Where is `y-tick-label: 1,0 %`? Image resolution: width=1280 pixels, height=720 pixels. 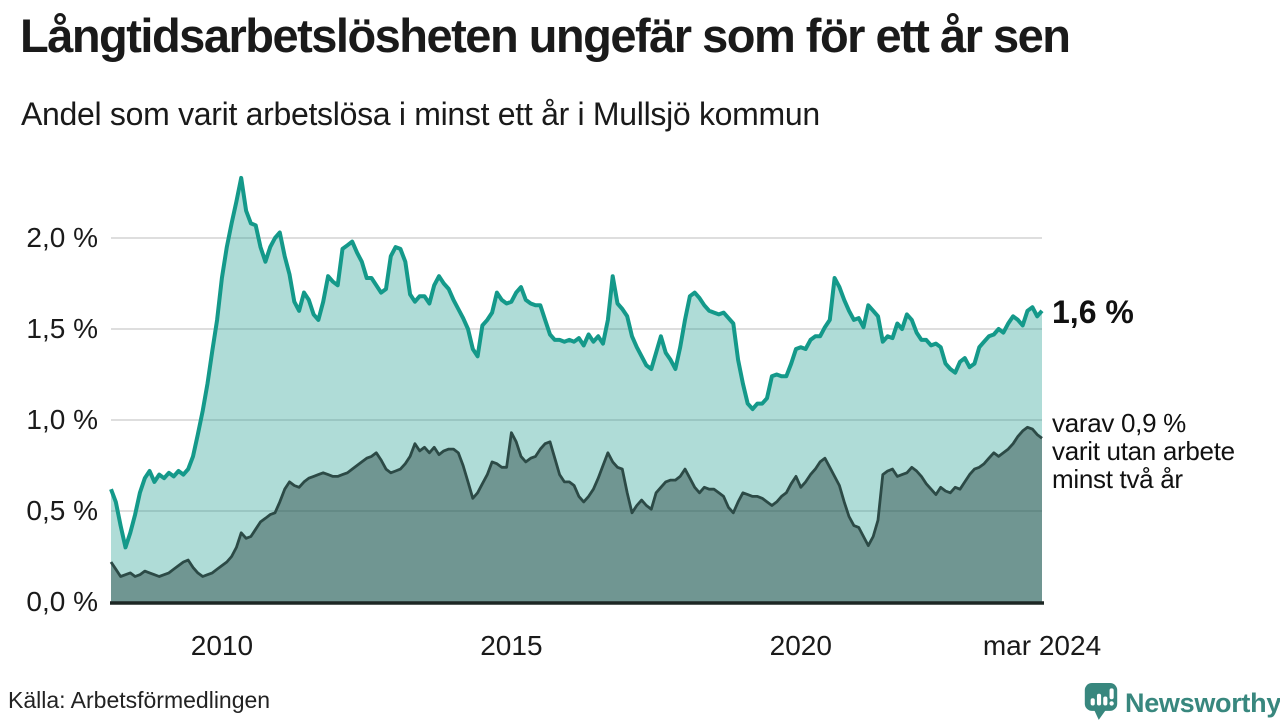
y-tick-label: 1,0 % is located at coordinates (62, 419).